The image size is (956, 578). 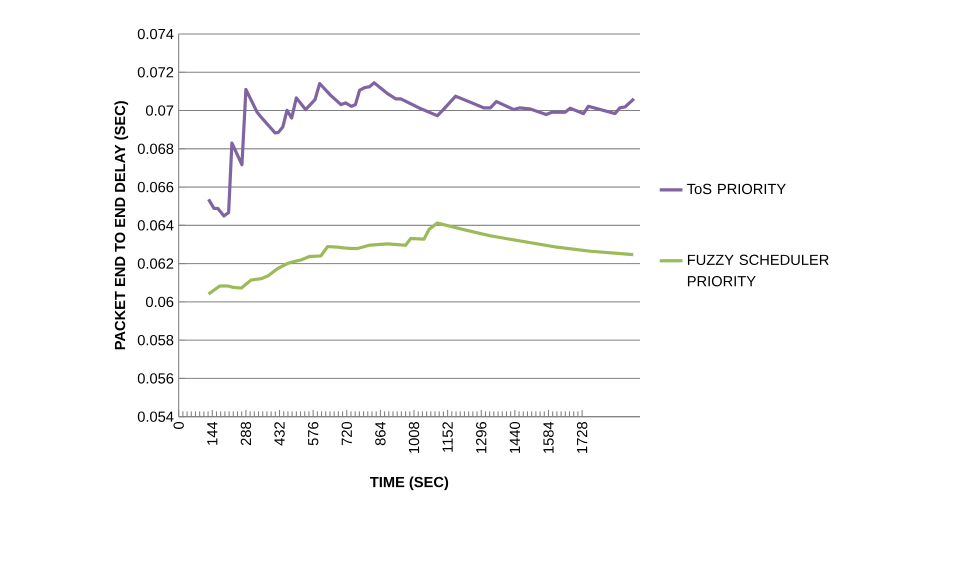 I want to click on y-tick-label: 0.066, so click(x=156, y=187).